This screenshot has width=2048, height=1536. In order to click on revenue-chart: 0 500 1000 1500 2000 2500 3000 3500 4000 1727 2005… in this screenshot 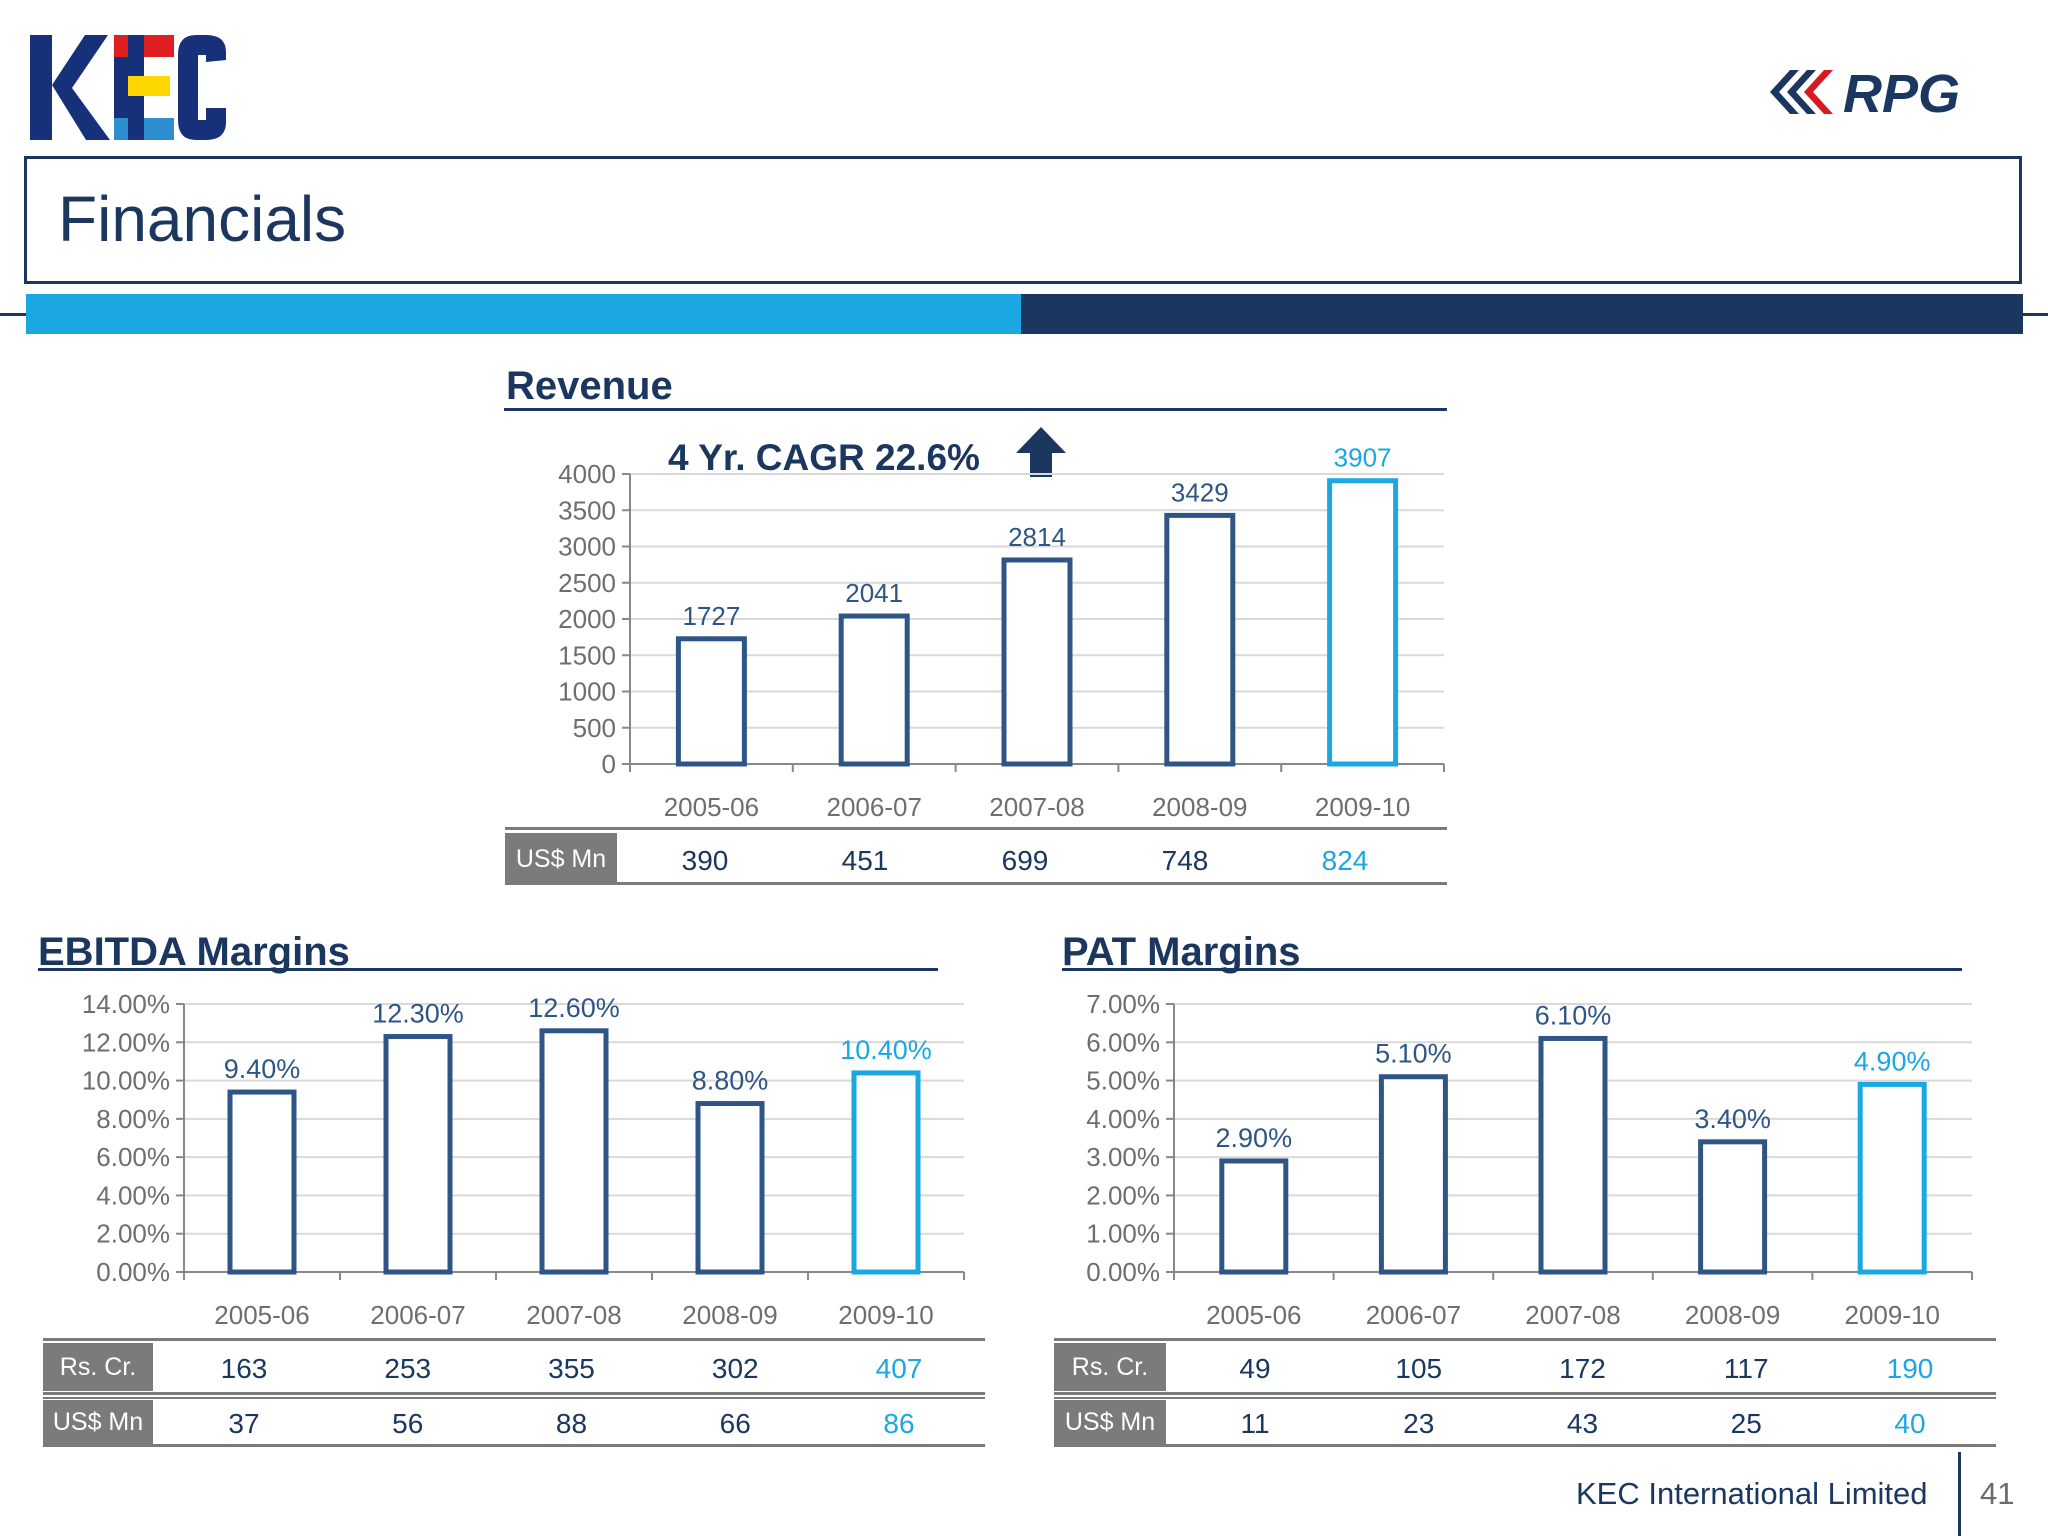, I will do `click(1001, 632)`.